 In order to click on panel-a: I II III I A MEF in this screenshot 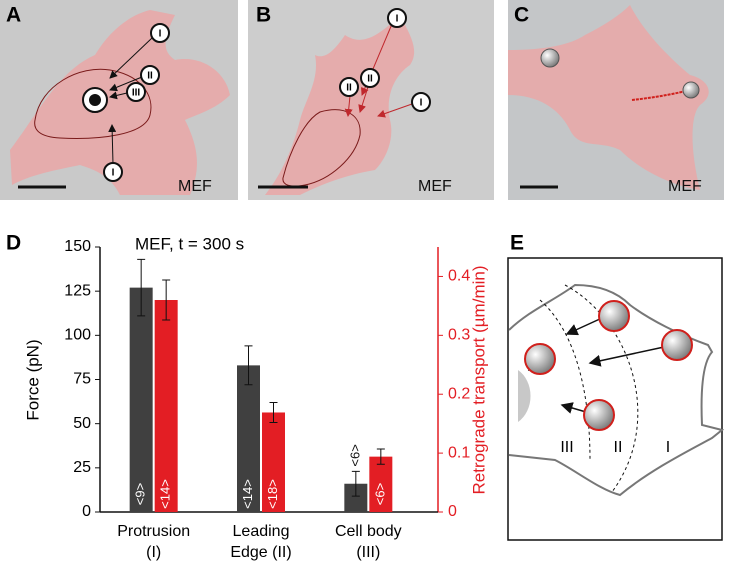, I will do `click(119, 100)`.